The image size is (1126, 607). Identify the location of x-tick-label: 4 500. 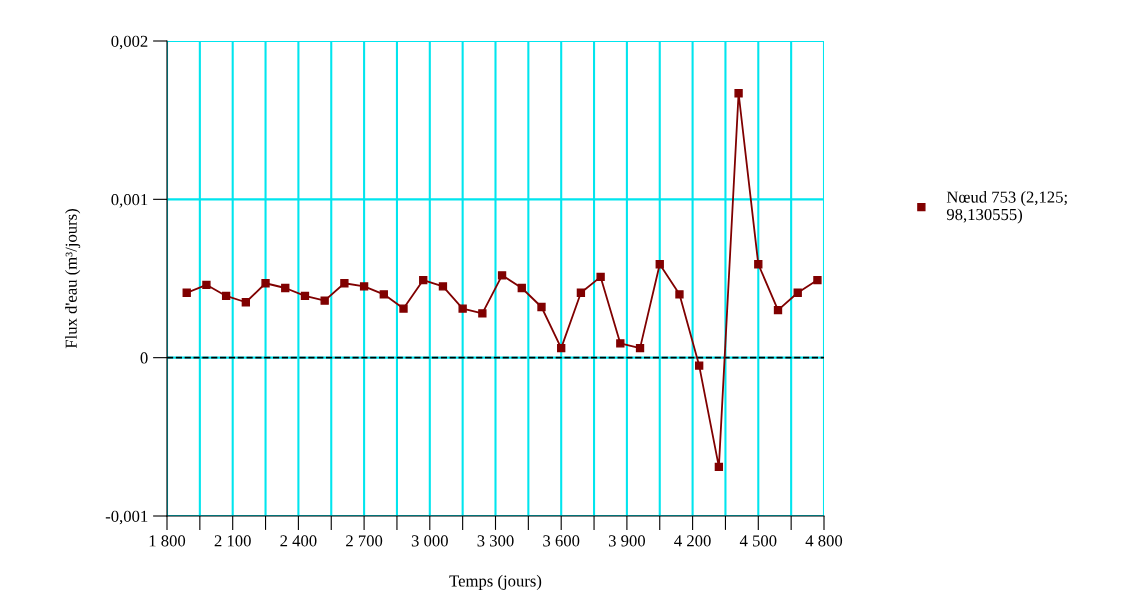
(758, 541).